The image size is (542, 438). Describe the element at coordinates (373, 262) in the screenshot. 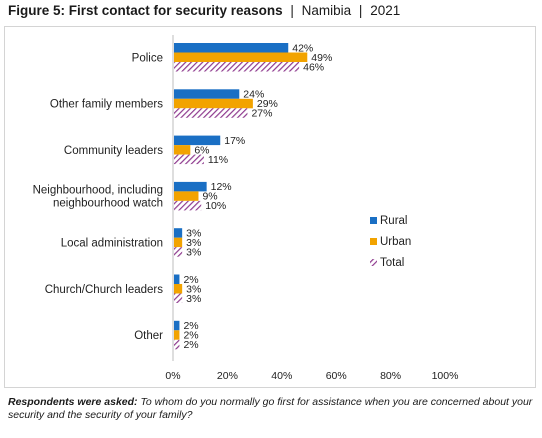

I see `legend-swatch-total` at that location.